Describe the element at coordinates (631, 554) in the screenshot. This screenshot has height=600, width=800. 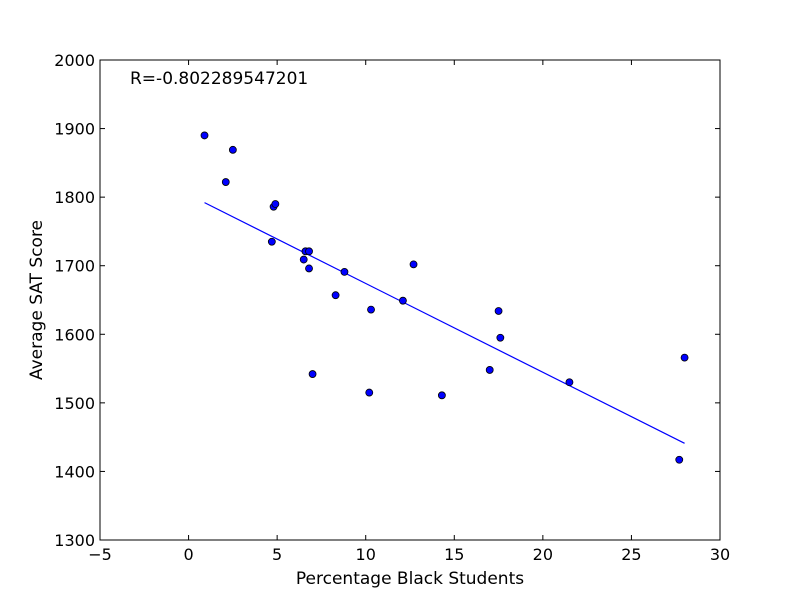
I see `x-tick-label: 25` at that location.